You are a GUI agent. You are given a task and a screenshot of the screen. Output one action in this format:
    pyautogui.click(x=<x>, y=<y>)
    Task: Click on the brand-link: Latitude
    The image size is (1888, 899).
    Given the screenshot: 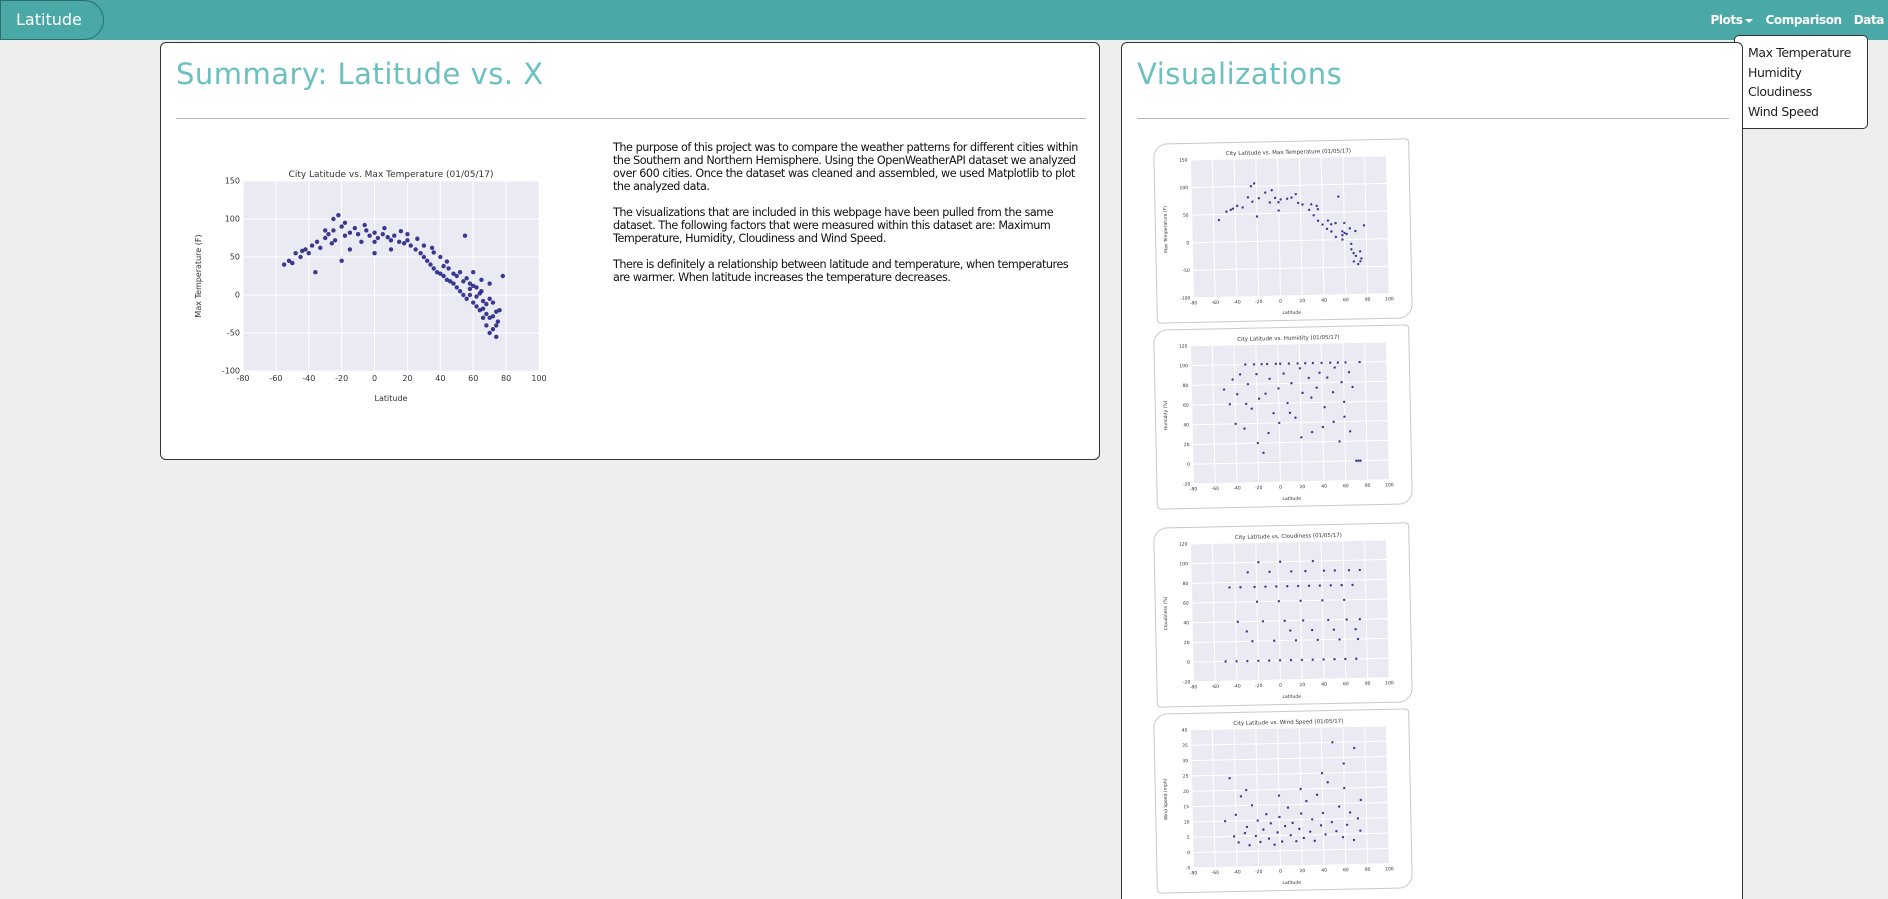 What is the action you would take?
    pyautogui.click(x=52, y=20)
    